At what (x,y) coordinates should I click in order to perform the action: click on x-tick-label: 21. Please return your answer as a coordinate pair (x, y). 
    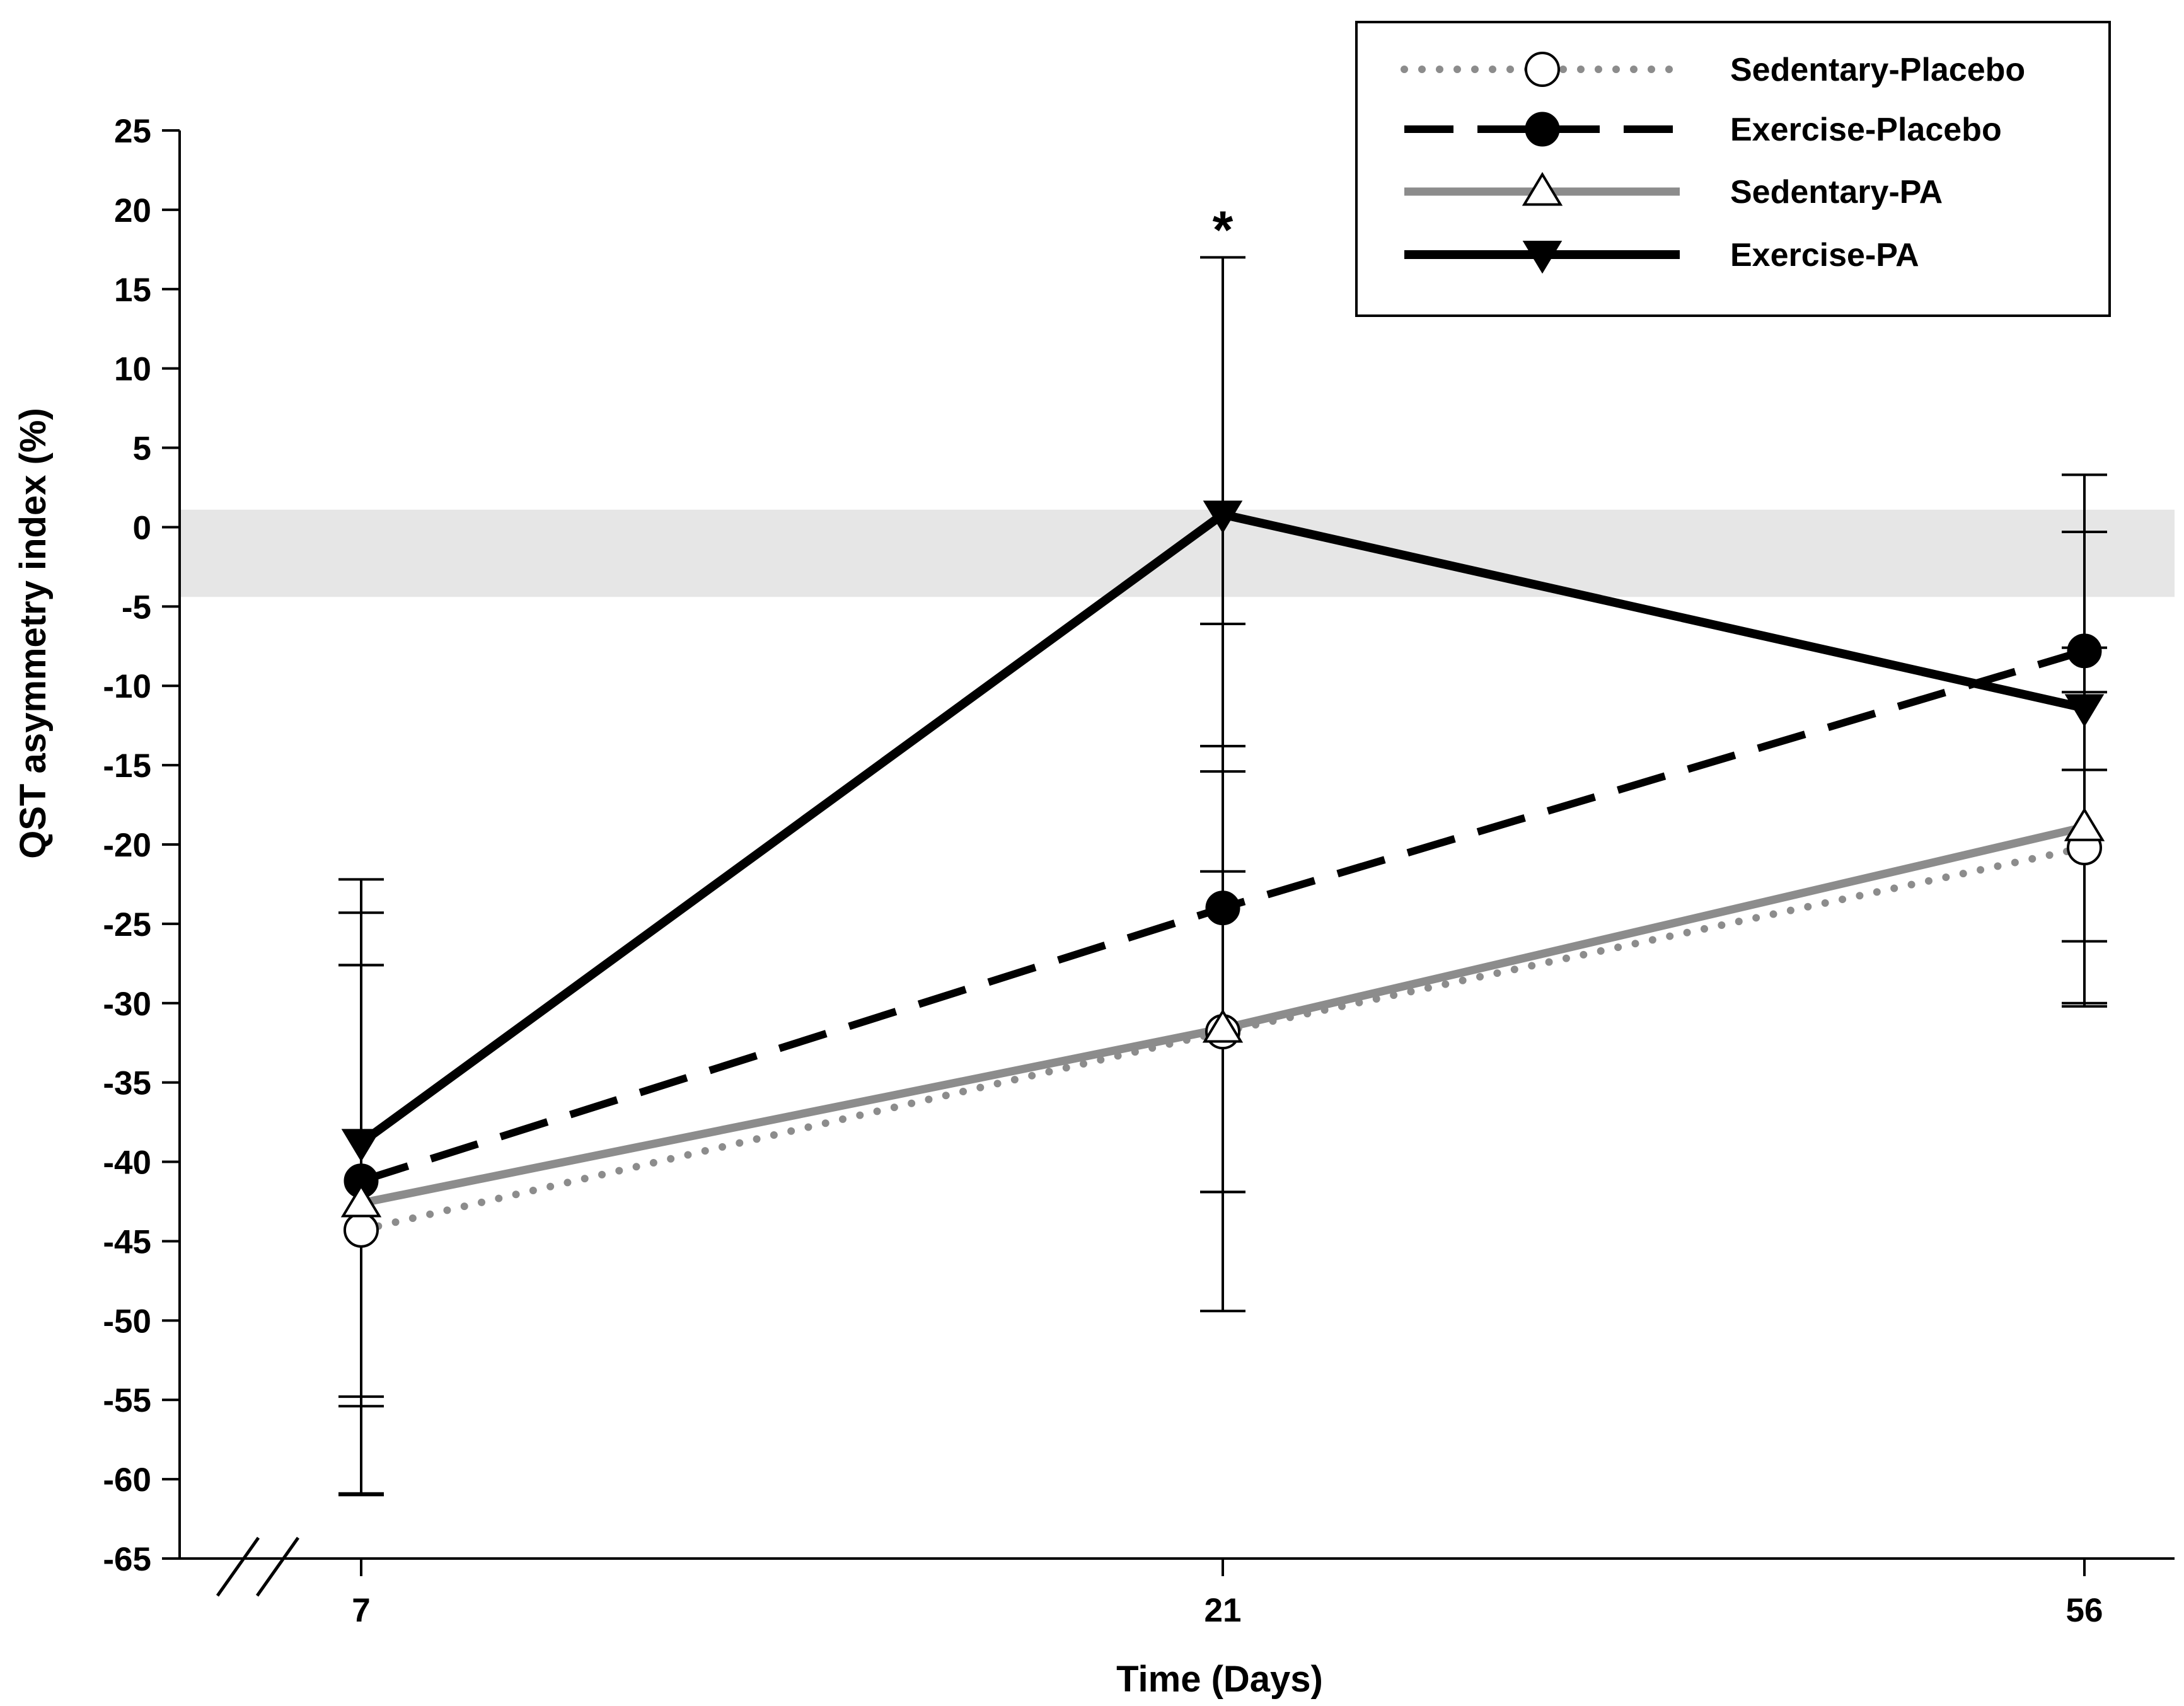
    Looking at the image, I should click on (1223, 1610).